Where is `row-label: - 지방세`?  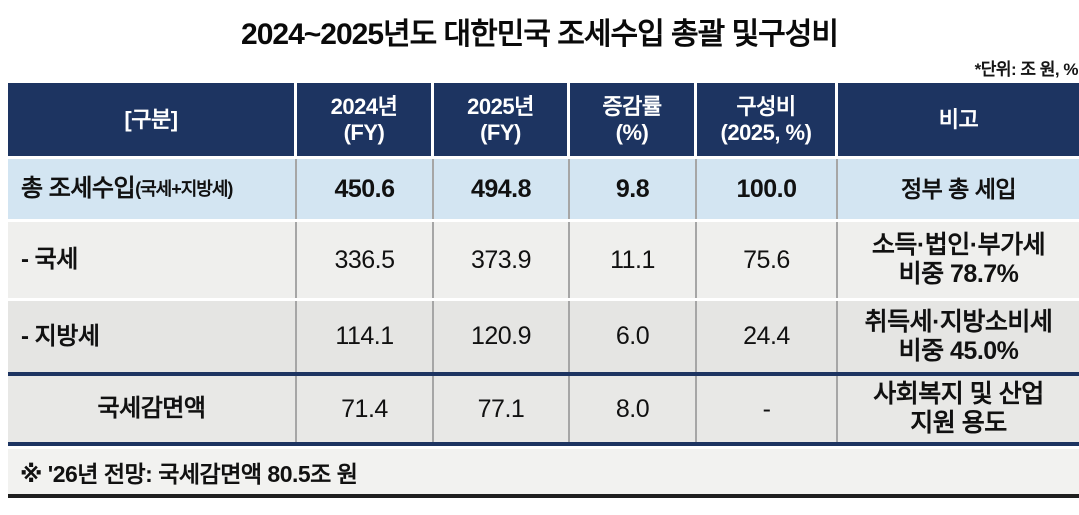 row-label: - 지방세 is located at coordinates (60, 336).